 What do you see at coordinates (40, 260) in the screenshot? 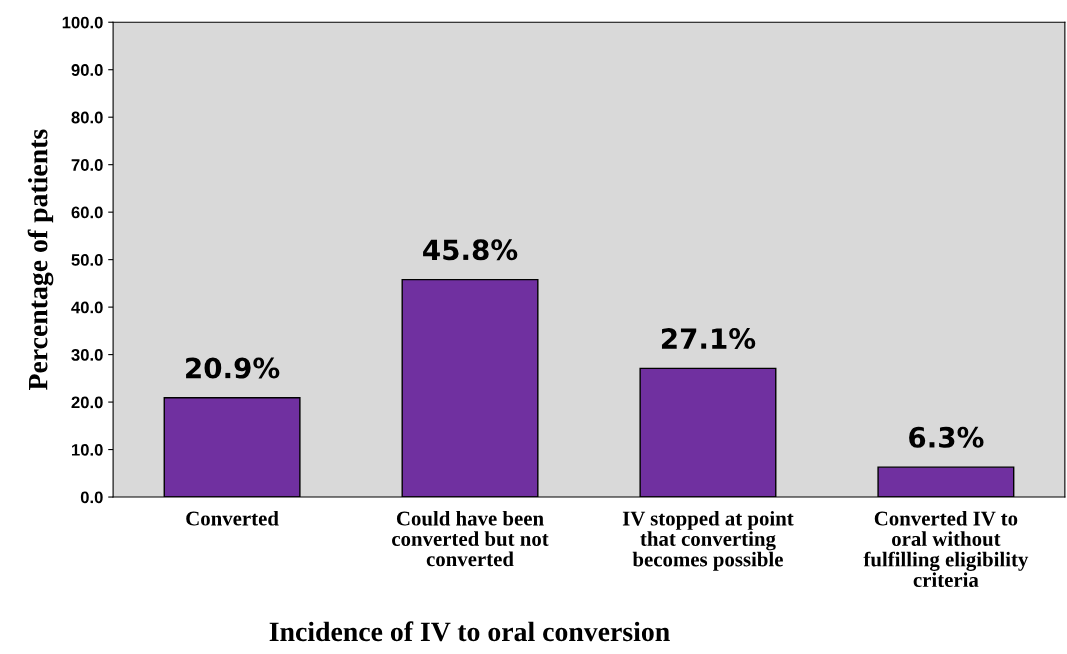
I see `y-axis-title: Percentage of patients` at bounding box center [40, 260].